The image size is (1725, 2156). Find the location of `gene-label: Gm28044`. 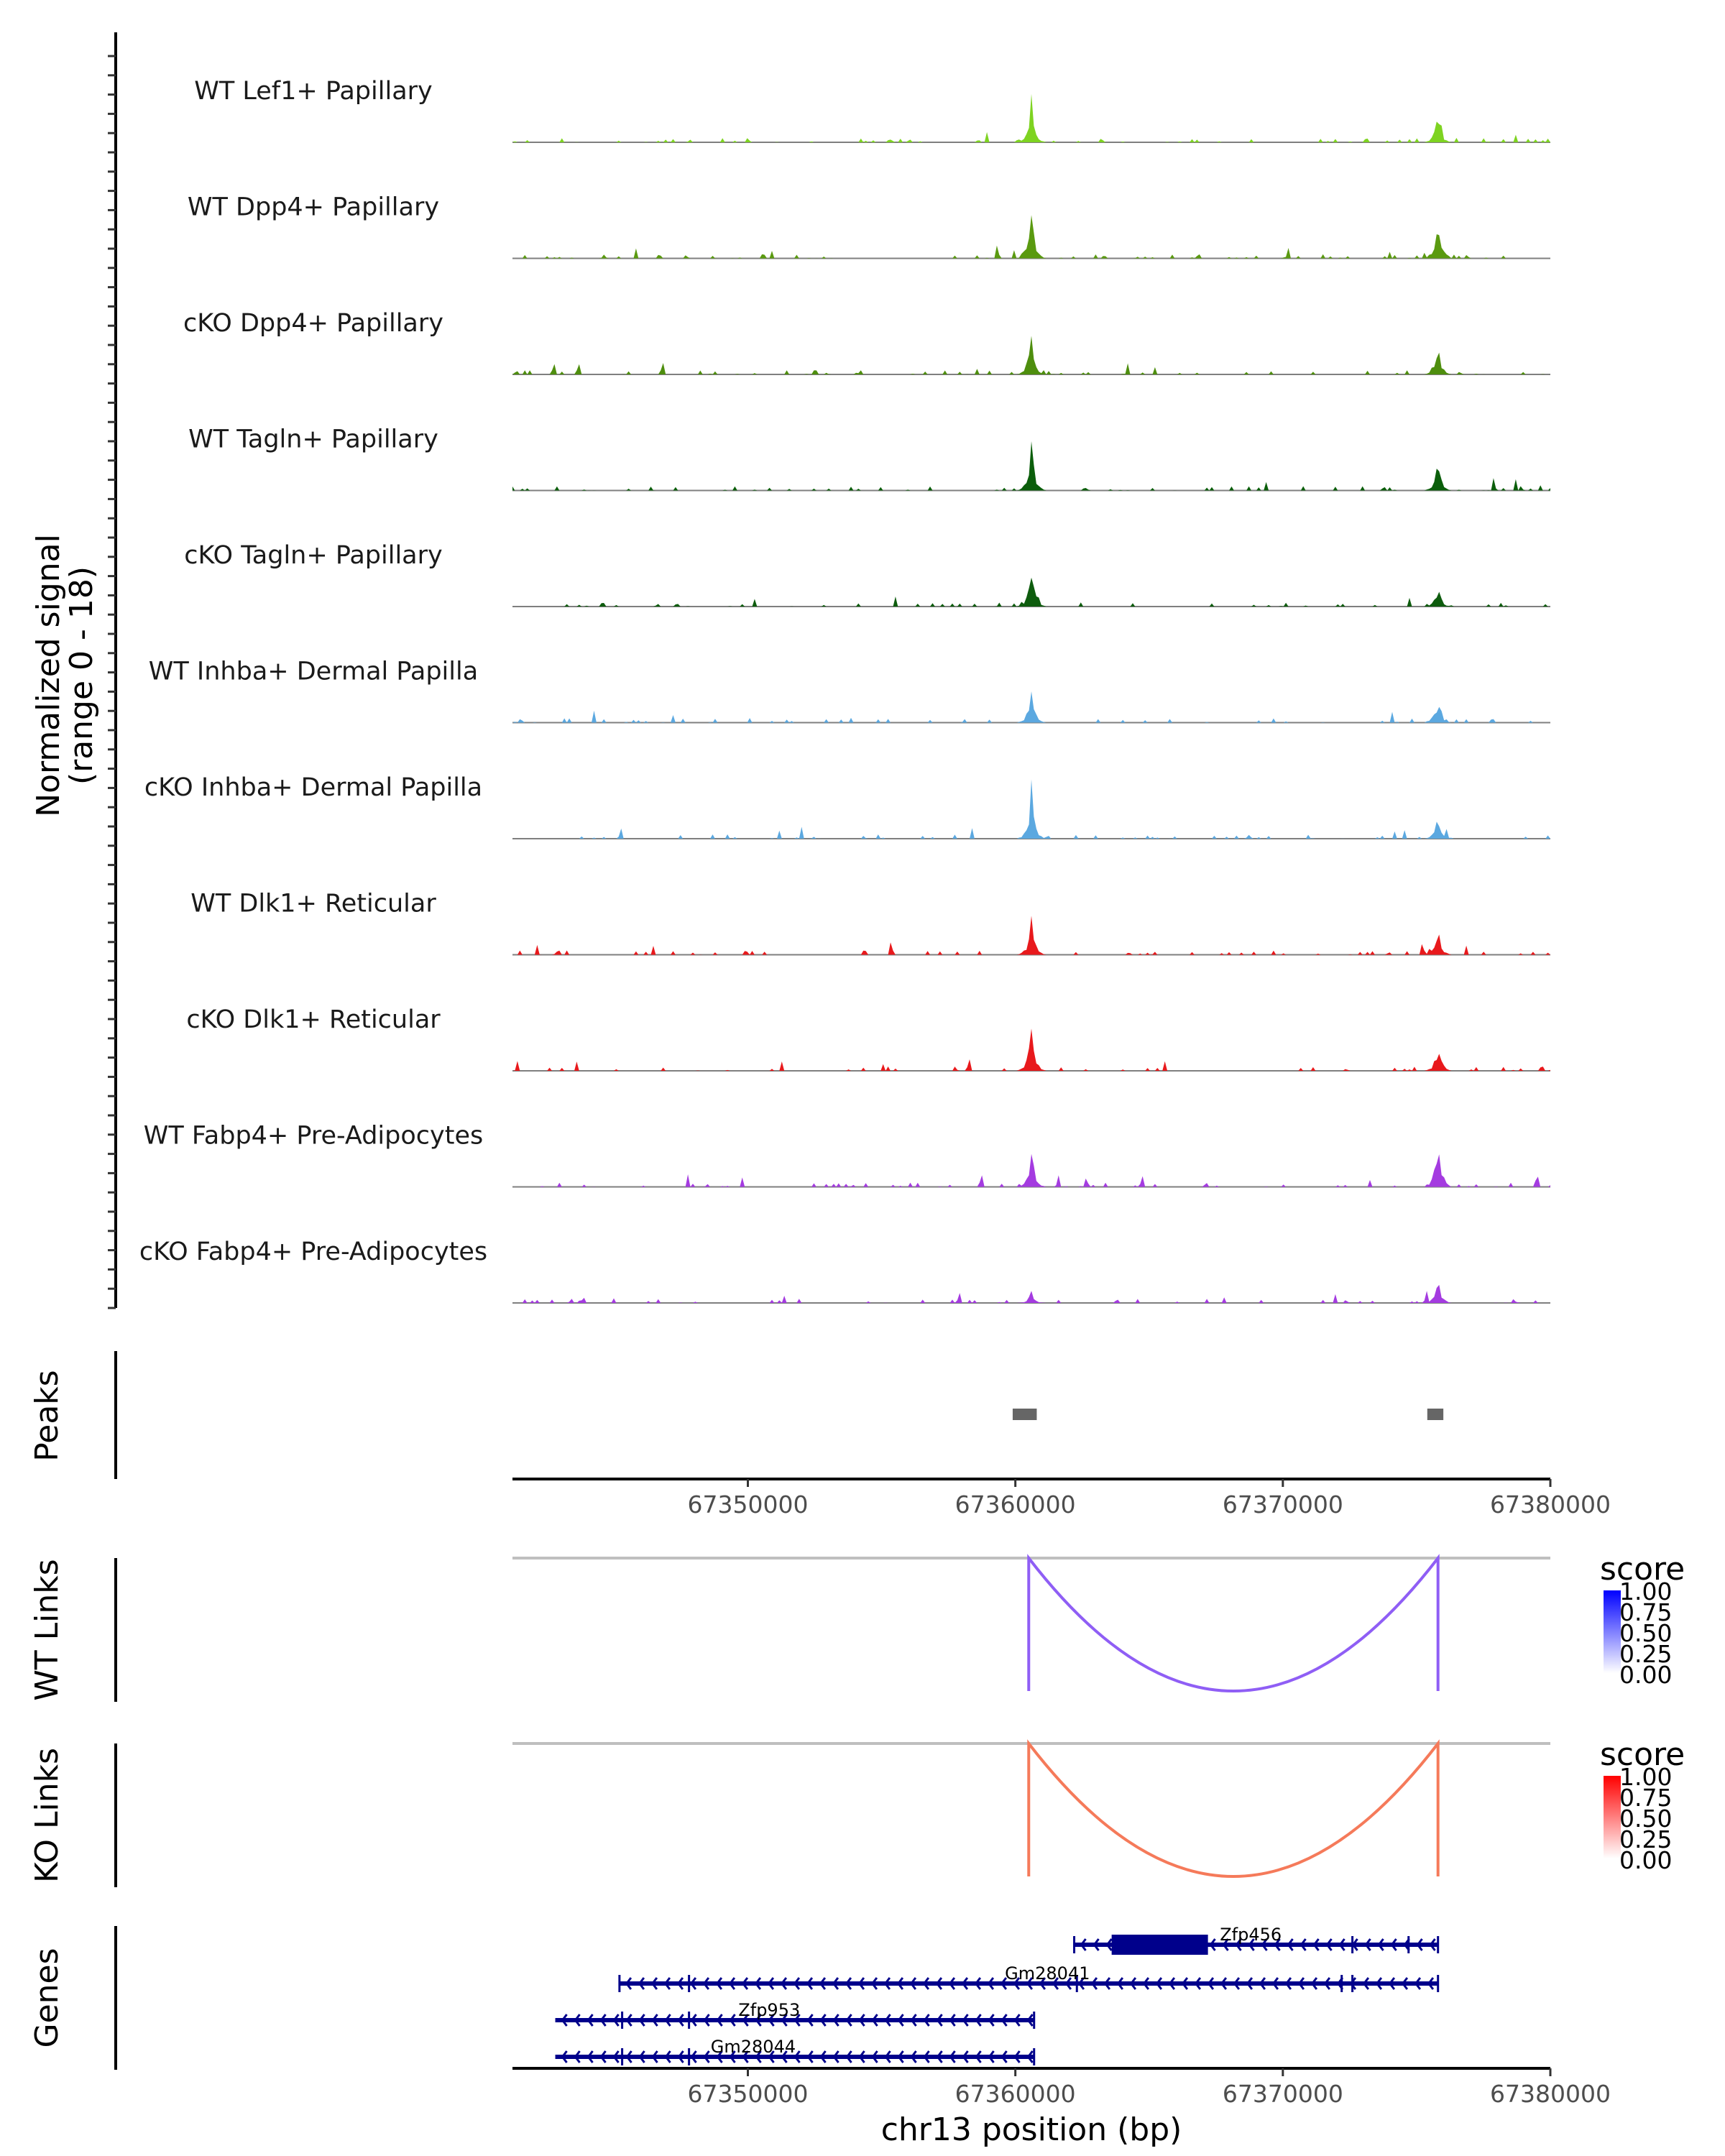

gene-label: Gm28044 is located at coordinates (753, 2047).